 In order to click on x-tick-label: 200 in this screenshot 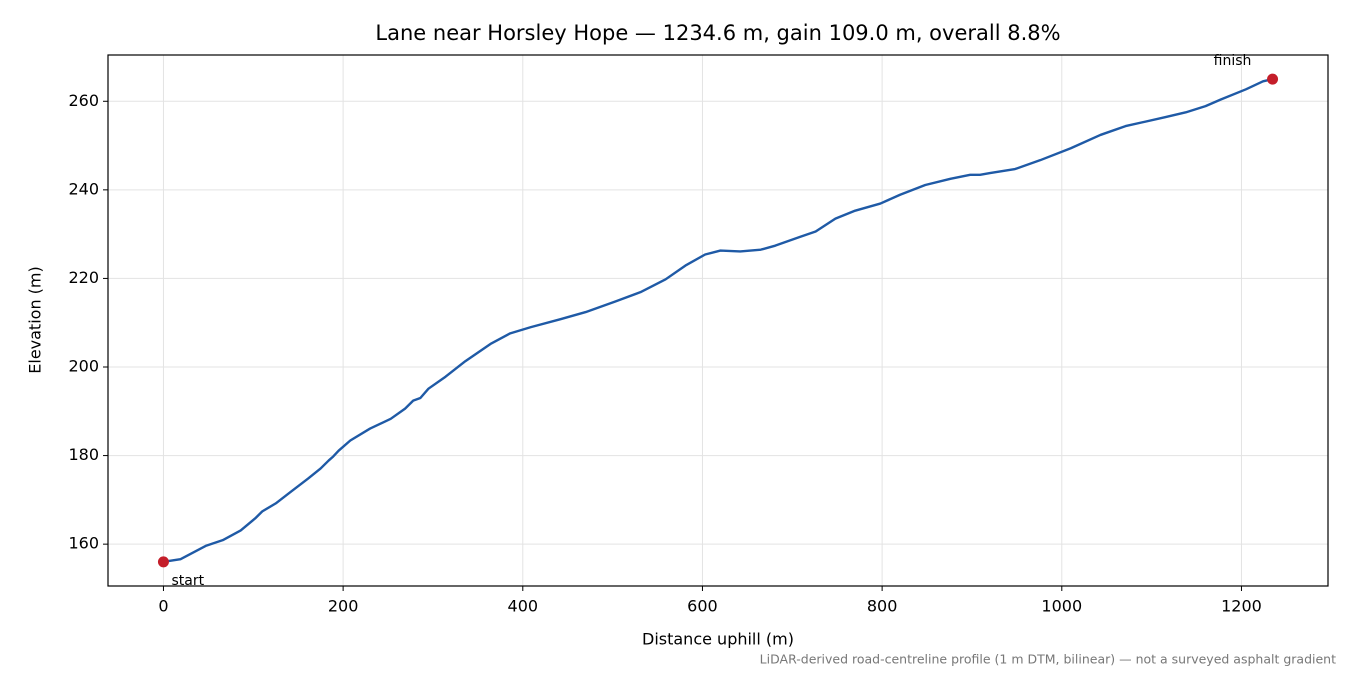, I will do `click(343, 606)`.